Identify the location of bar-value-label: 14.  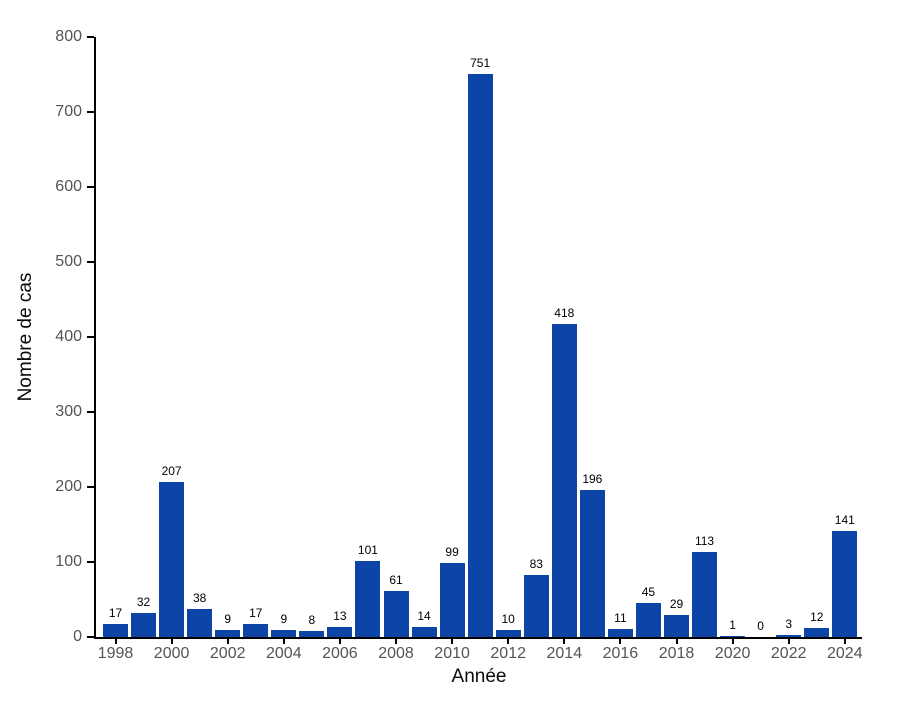
(424, 615).